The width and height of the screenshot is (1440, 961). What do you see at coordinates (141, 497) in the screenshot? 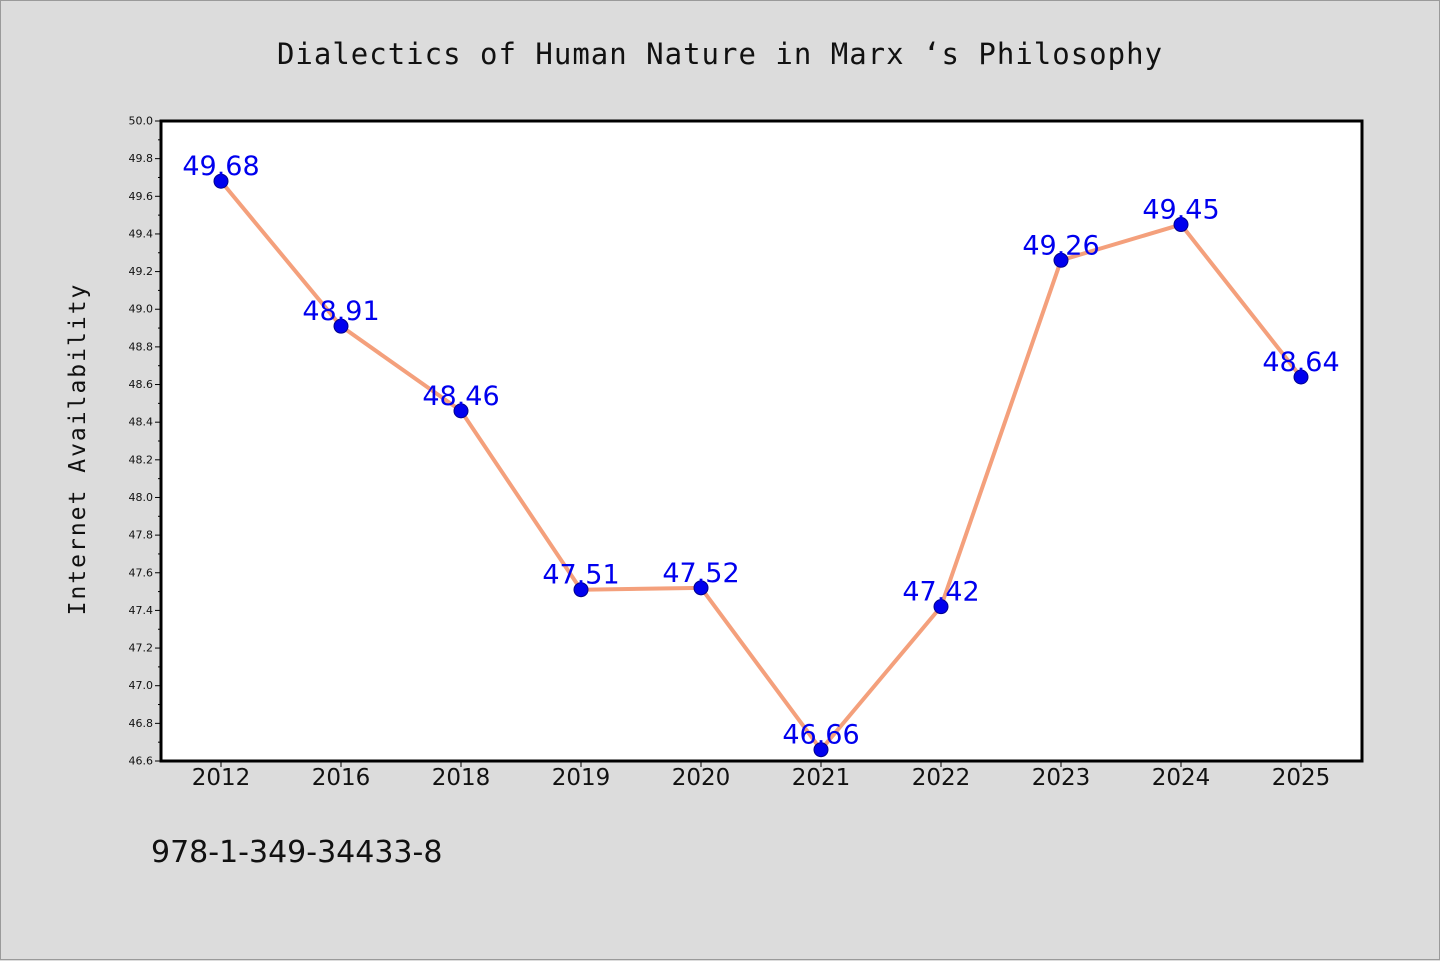
I see `y-tick-label: 48.0` at bounding box center [141, 497].